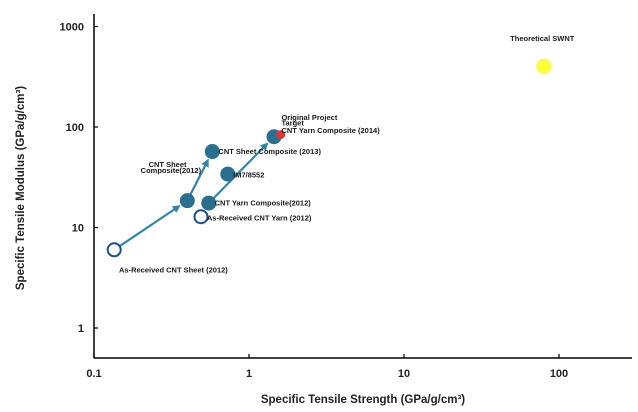 Image resolution: width=638 pixels, height=412 pixels. I want to click on cnt-sheet-composite-2013-point, so click(212, 152).